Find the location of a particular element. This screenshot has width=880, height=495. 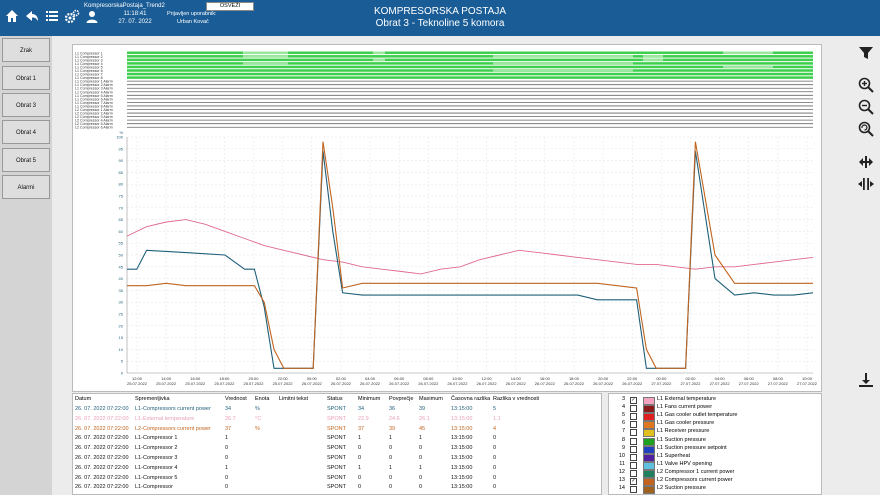

download-icon is located at coordinates (866, 380).